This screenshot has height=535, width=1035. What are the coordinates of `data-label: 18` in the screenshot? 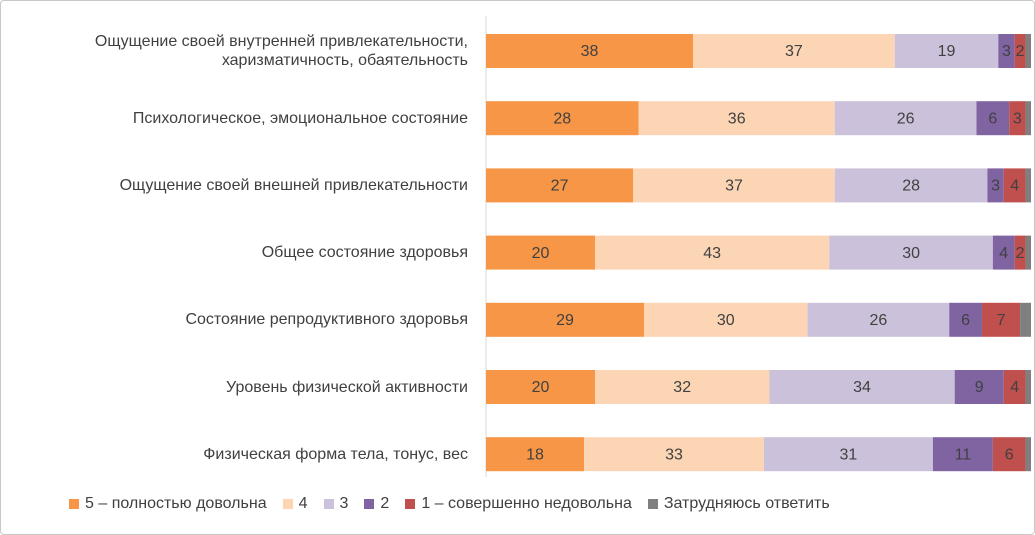 It's located at (535, 454).